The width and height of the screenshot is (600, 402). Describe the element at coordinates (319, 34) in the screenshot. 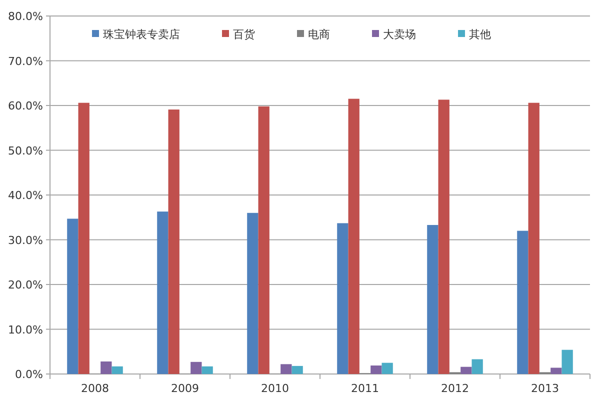

I see `legend-label: 电商` at that location.